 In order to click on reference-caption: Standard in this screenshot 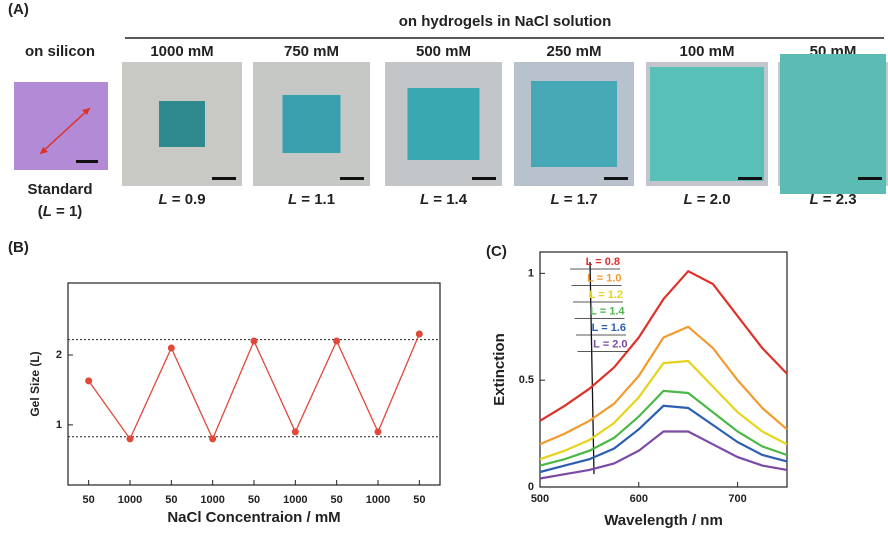, I will do `click(59, 189)`.